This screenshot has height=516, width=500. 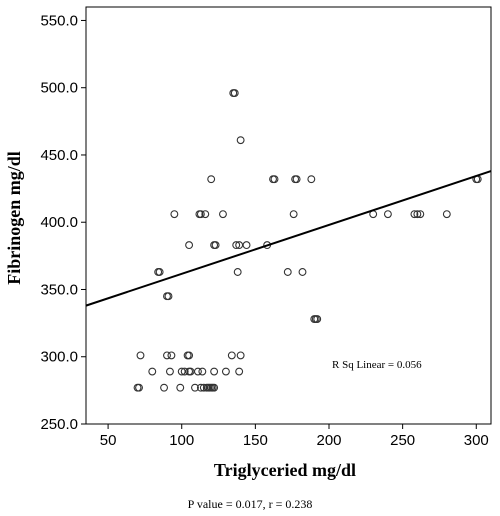 I want to click on y-tick-label: 500.0, so click(x=59, y=88).